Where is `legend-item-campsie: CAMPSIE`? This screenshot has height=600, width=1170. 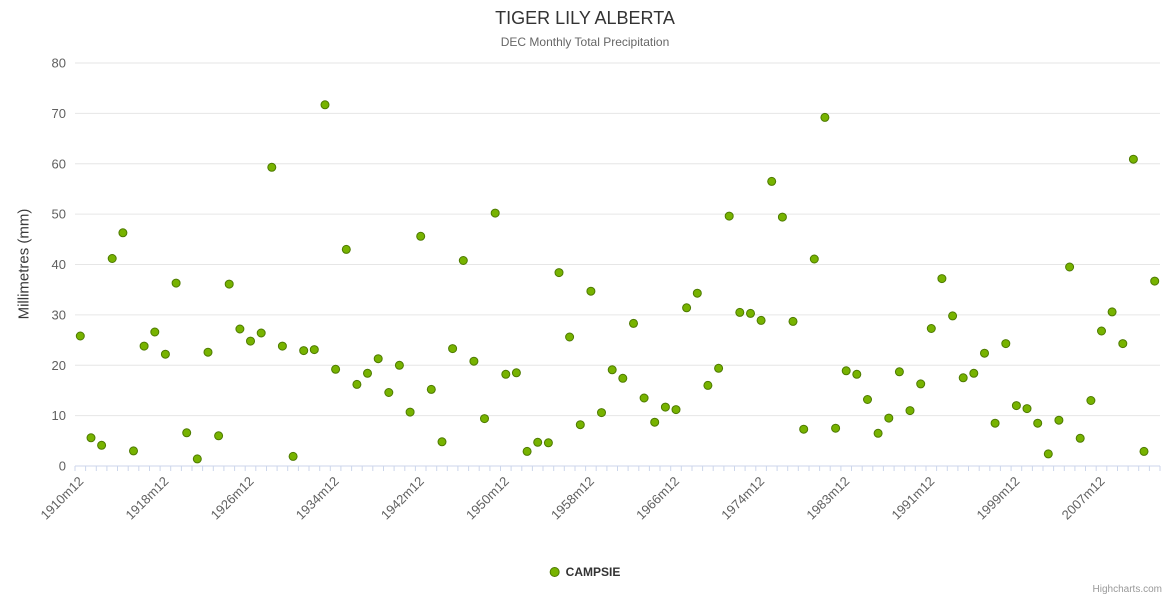 legend-item-campsie: CAMPSIE is located at coordinates (584, 572).